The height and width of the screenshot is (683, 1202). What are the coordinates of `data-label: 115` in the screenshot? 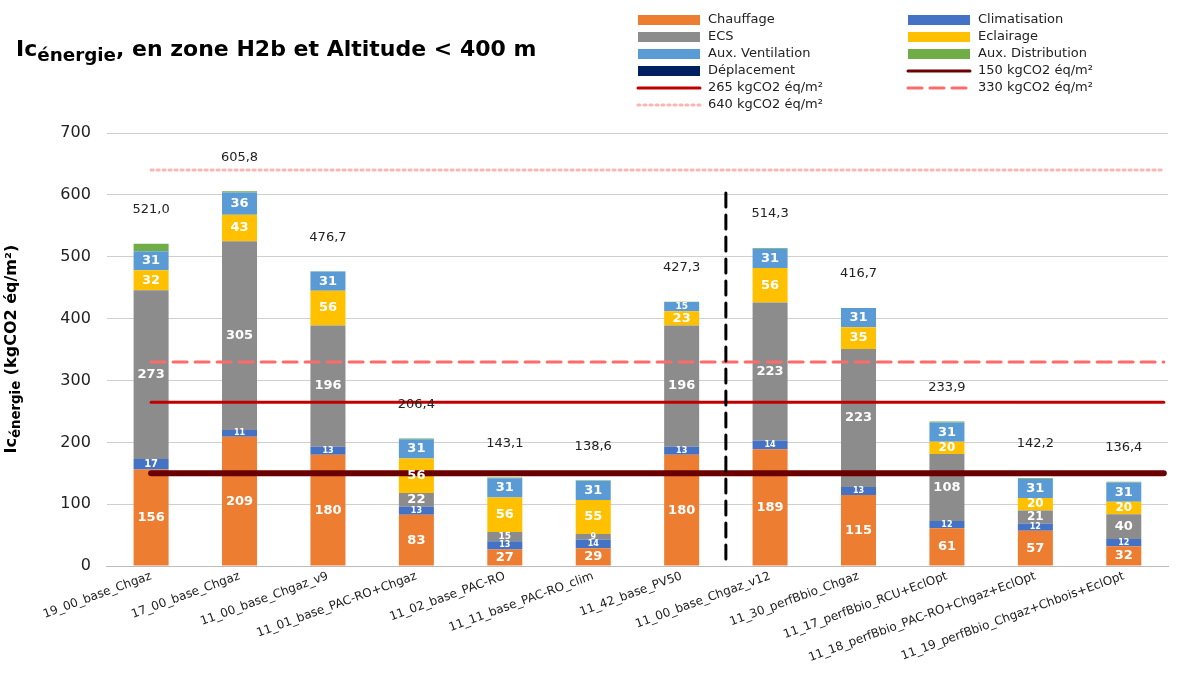 It's located at (858, 529).